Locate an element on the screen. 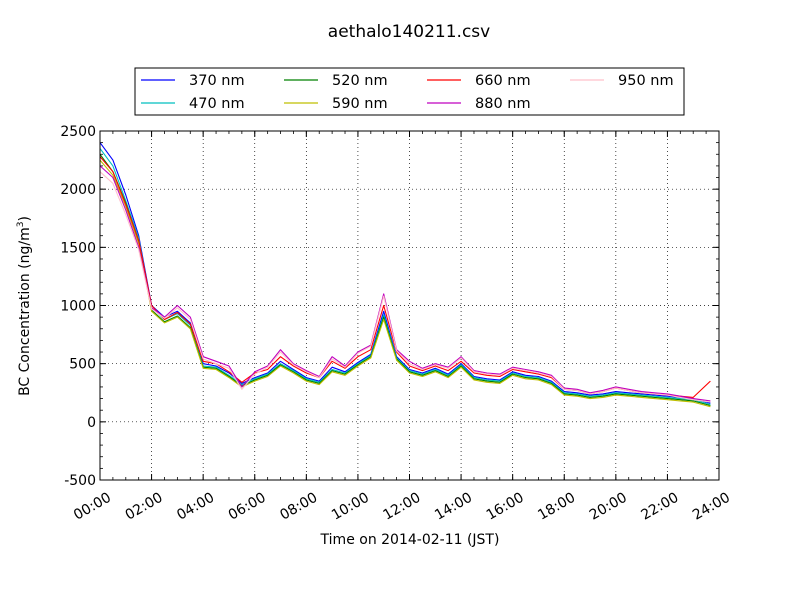 Image resolution: width=800 pixels, height=600 pixels. y-tick-label: -500 is located at coordinates (80, 481).